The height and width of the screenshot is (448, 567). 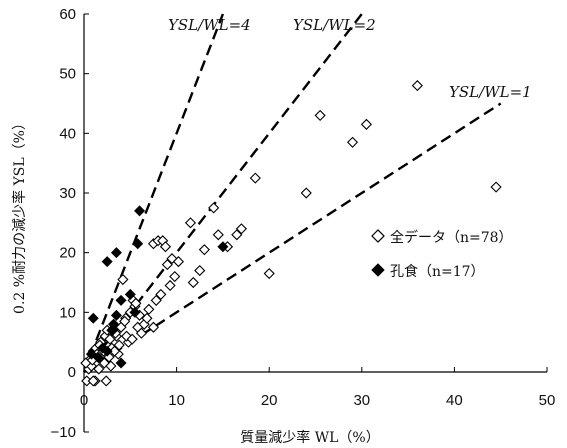 I want to click on y-tick-label: 0, so click(x=72, y=372).